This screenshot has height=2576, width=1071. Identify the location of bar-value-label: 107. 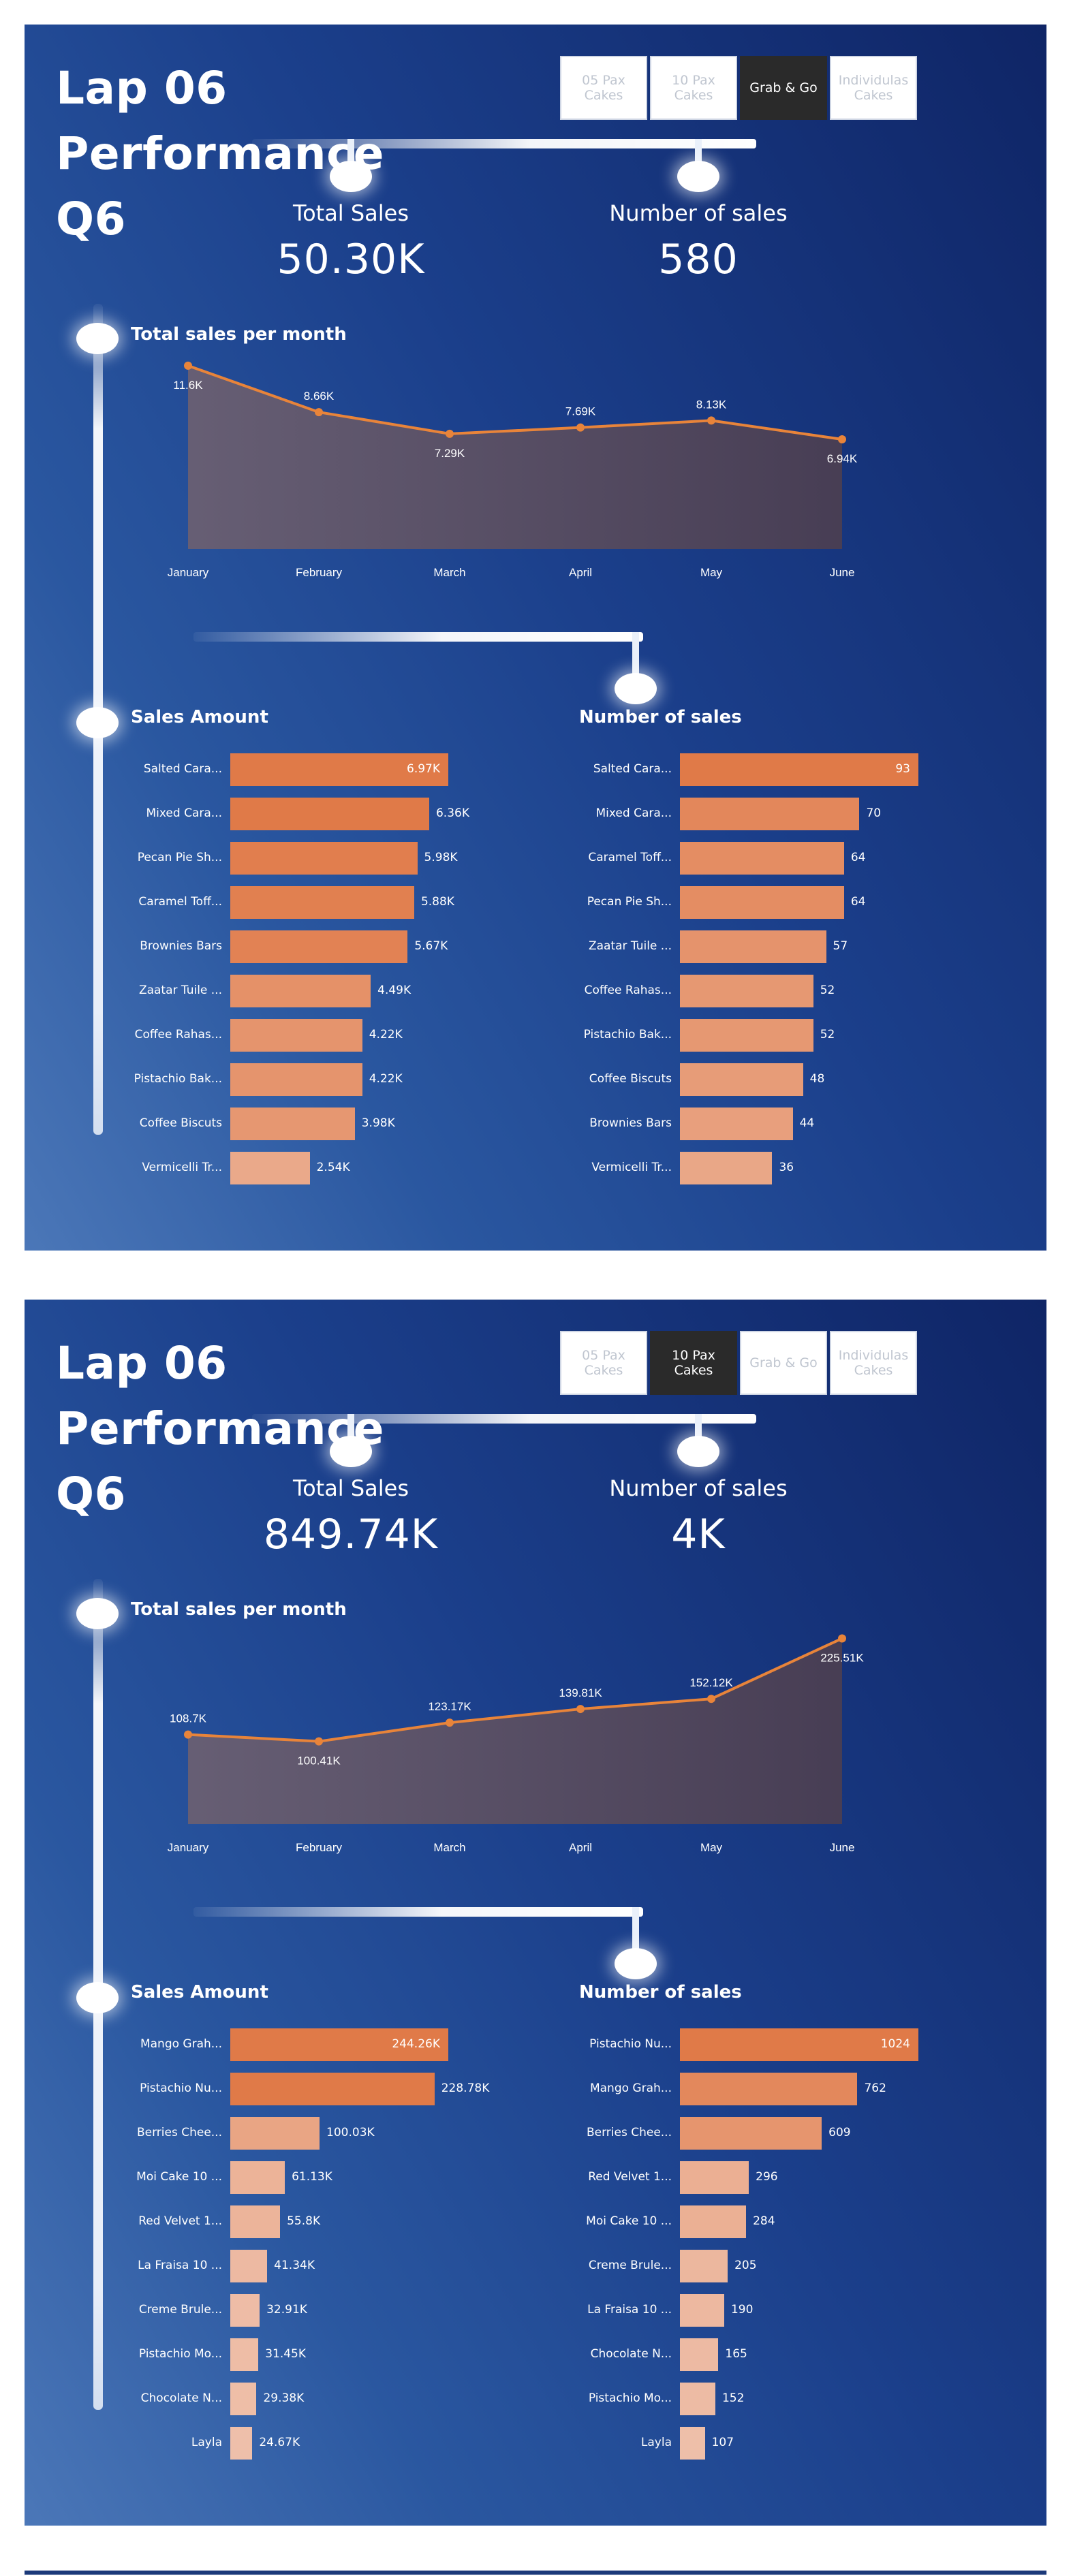
(722, 2442).